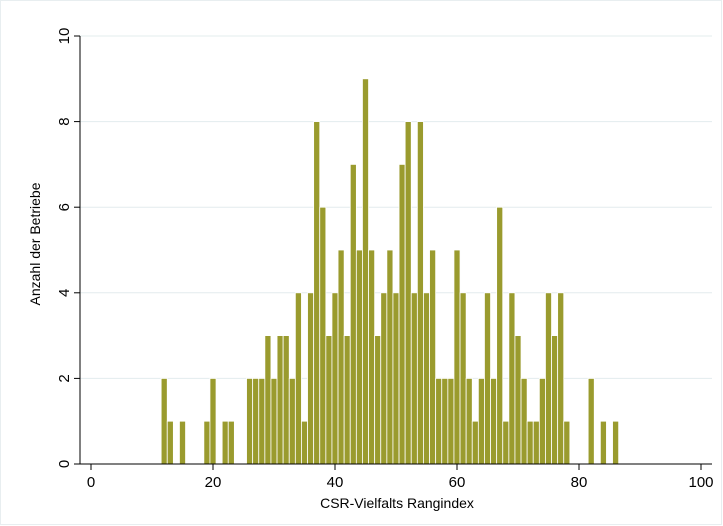 The width and height of the screenshot is (723, 526). What do you see at coordinates (397, 503) in the screenshot?
I see `x-axis-label: CSR-Vielfalts Rangindex` at bounding box center [397, 503].